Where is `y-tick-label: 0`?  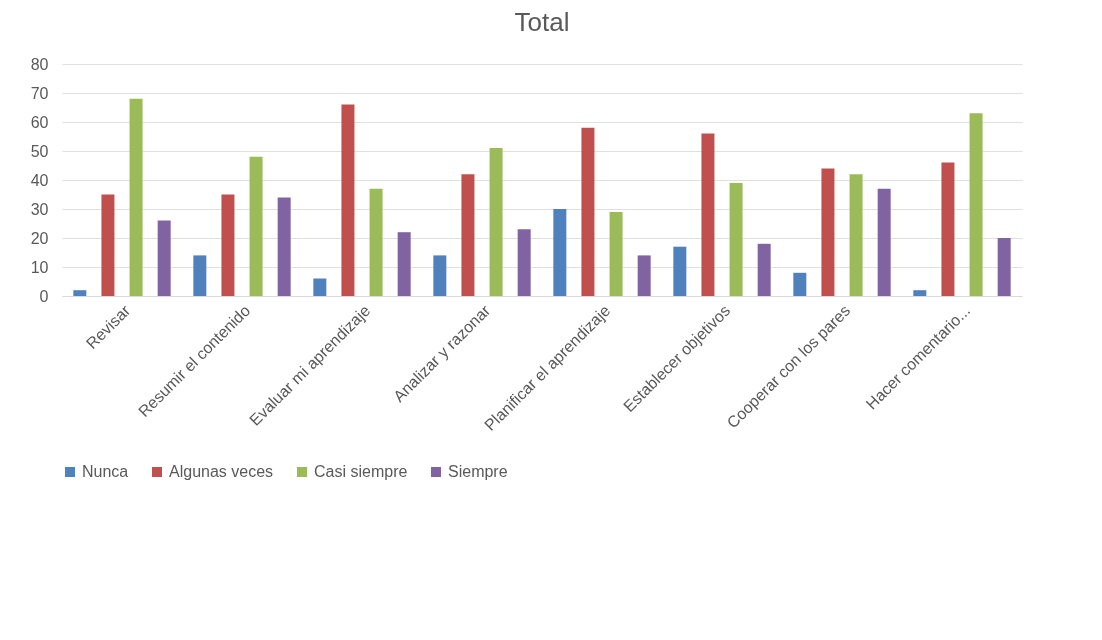 y-tick-label: 0 is located at coordinates (44, 296).